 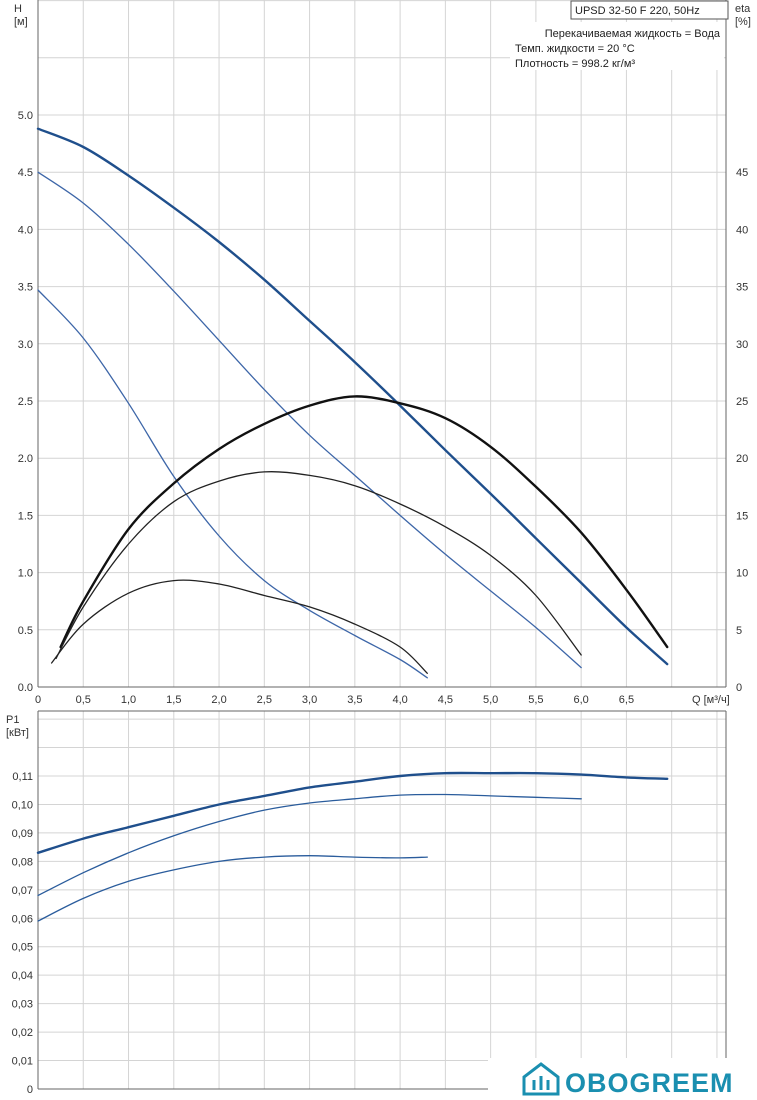 I want to click on p1-tick-label: 0, so click(x=30, y=1090).